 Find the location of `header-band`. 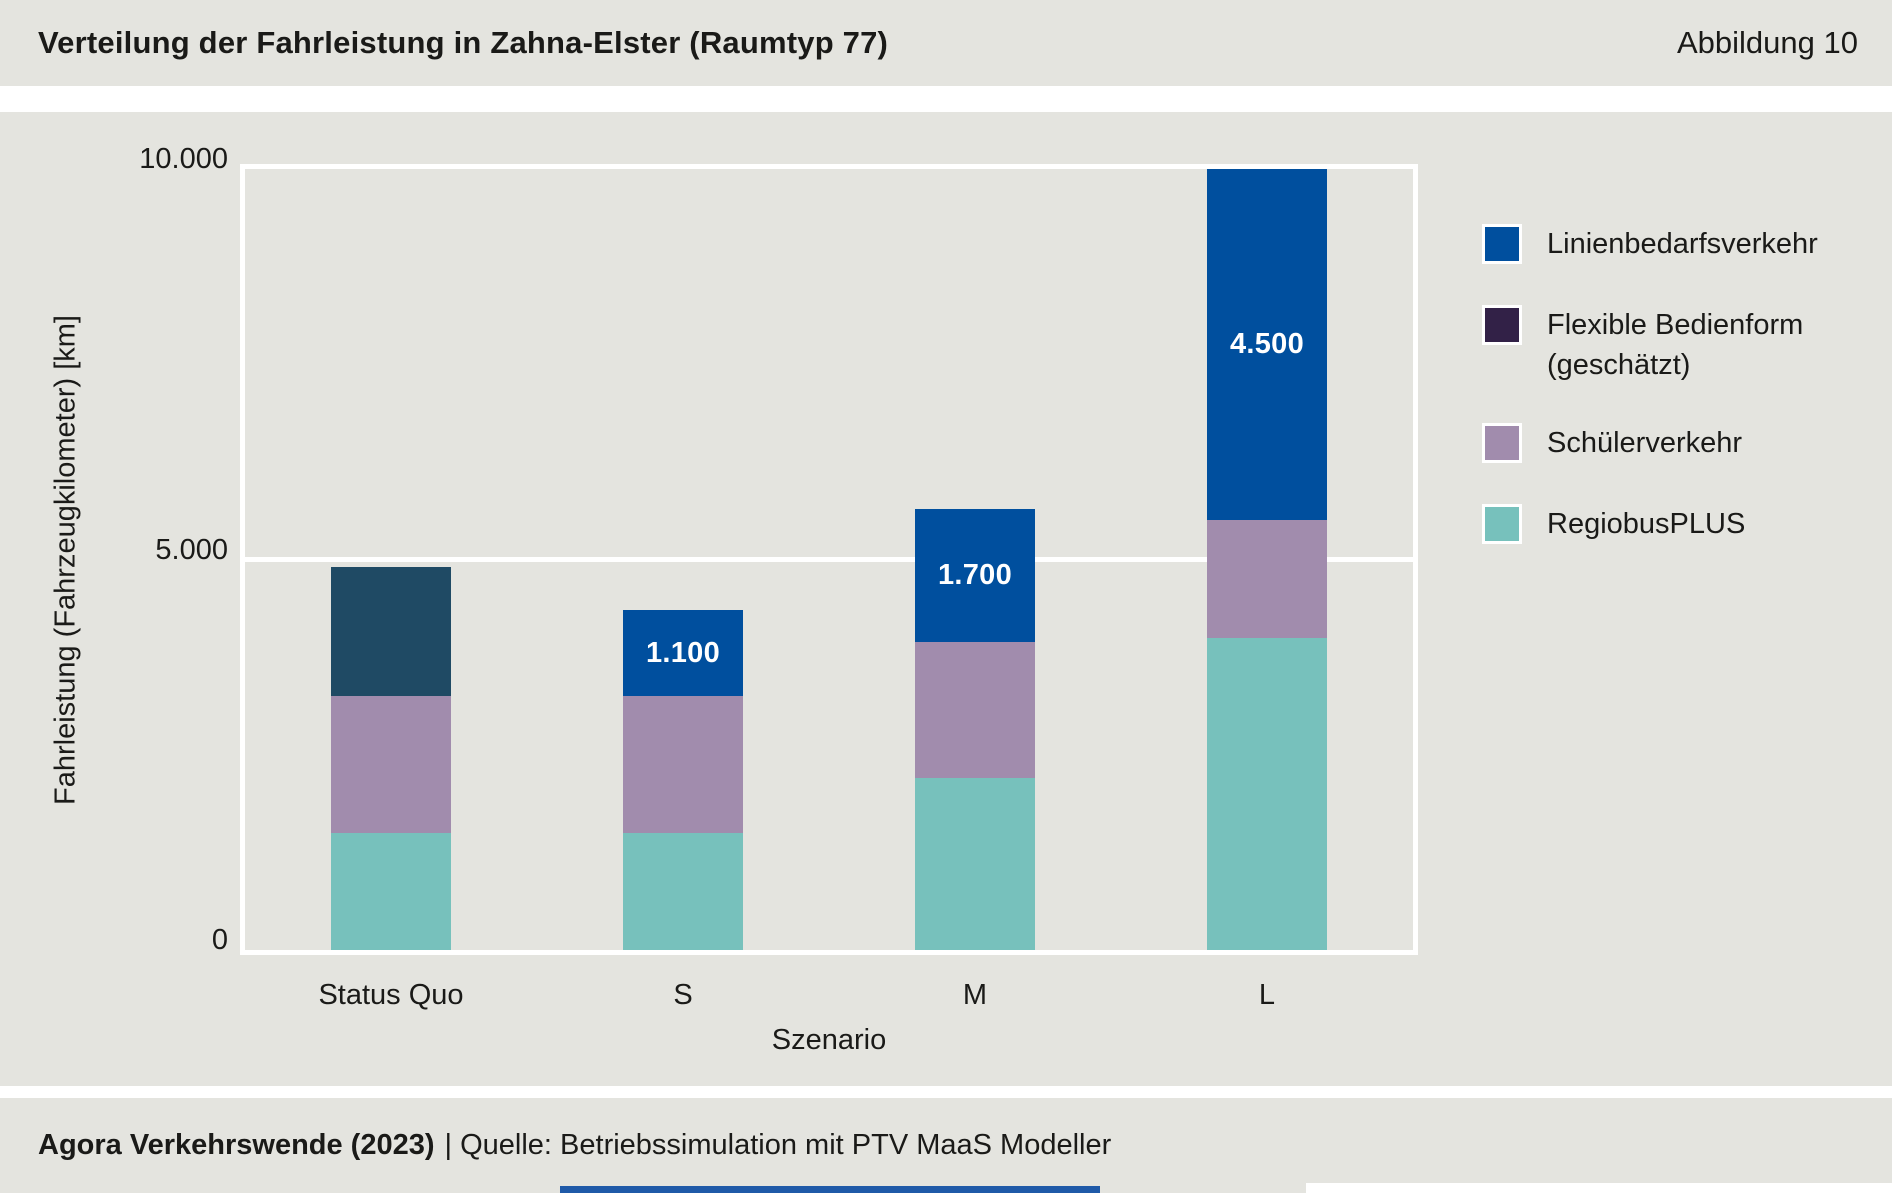

header-band is located at coordinates (946, 43).